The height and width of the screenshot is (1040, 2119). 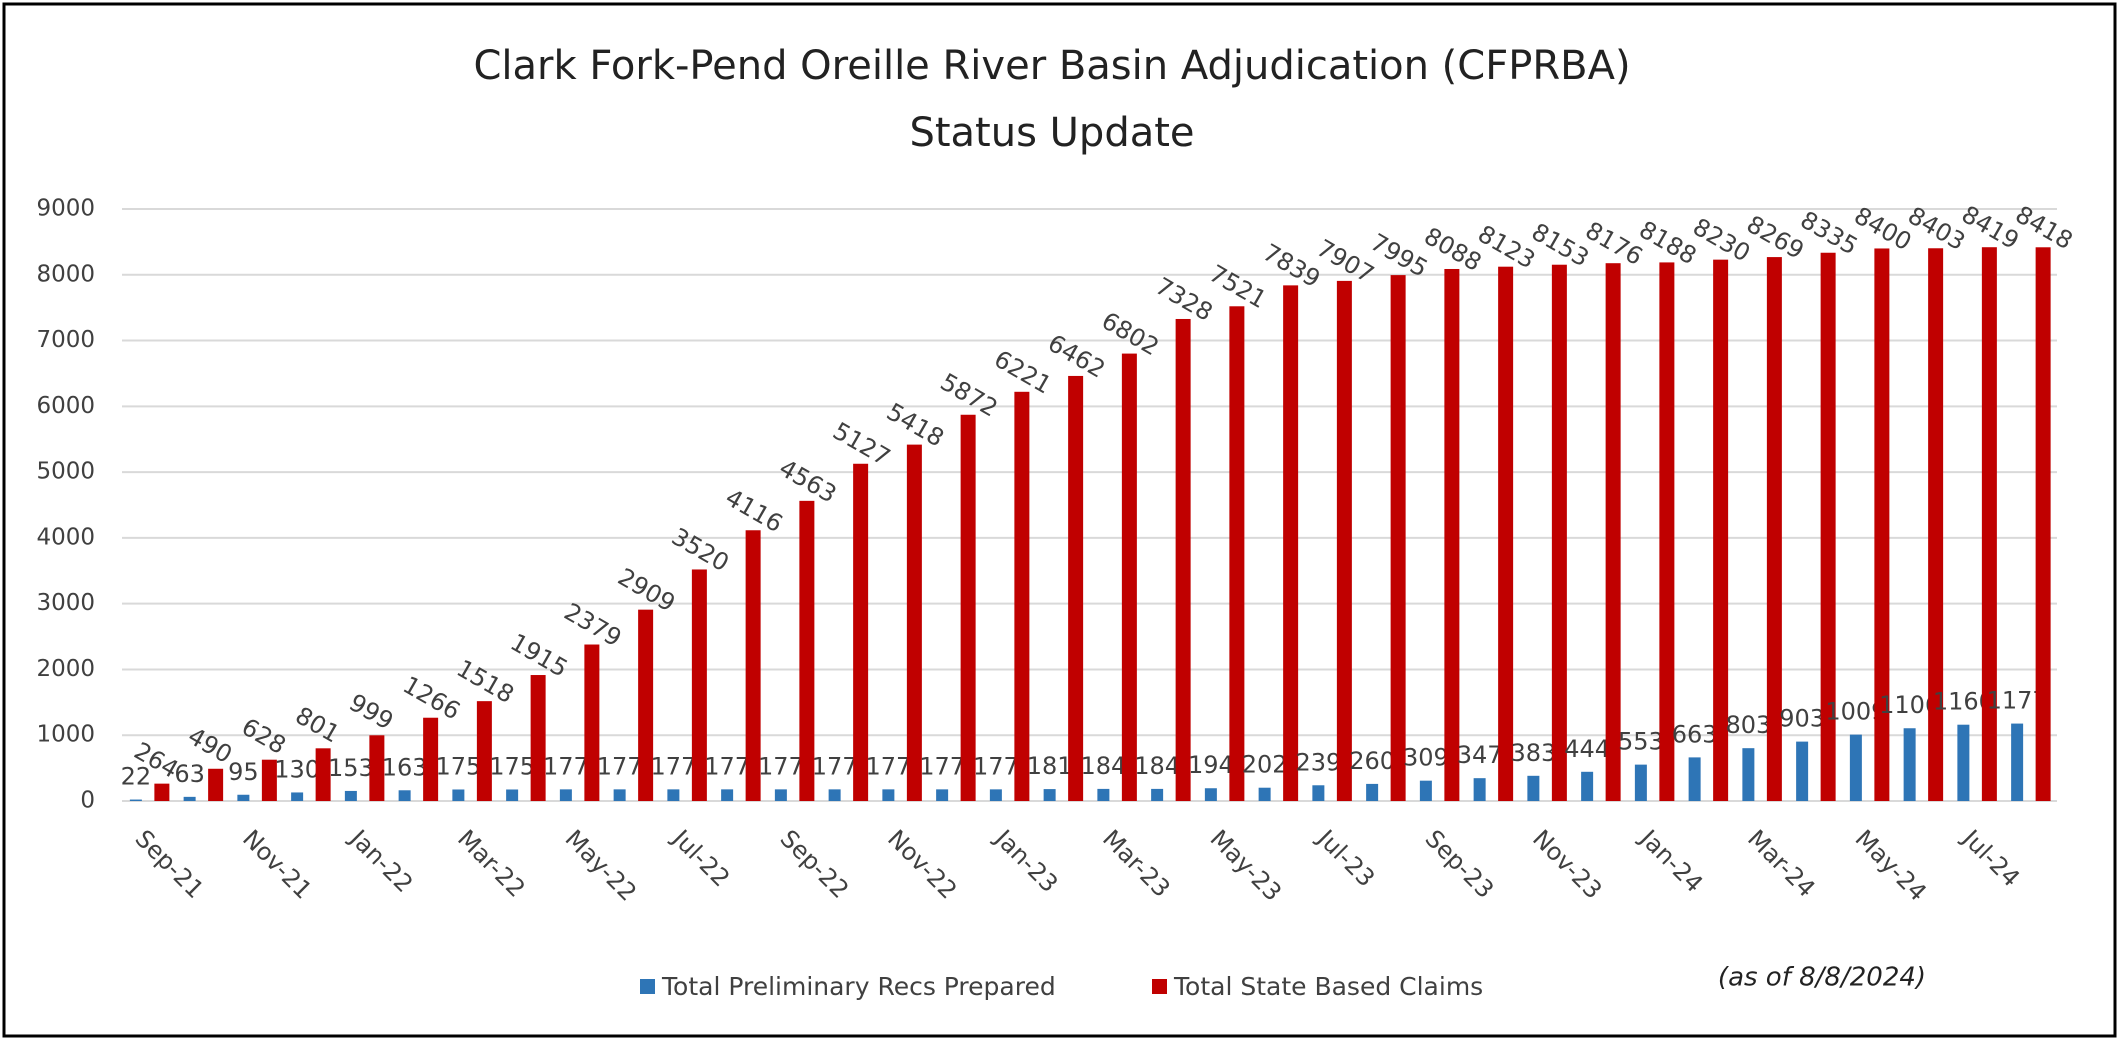 I want to click on data-label: 194, so click(x=1211, y=765).